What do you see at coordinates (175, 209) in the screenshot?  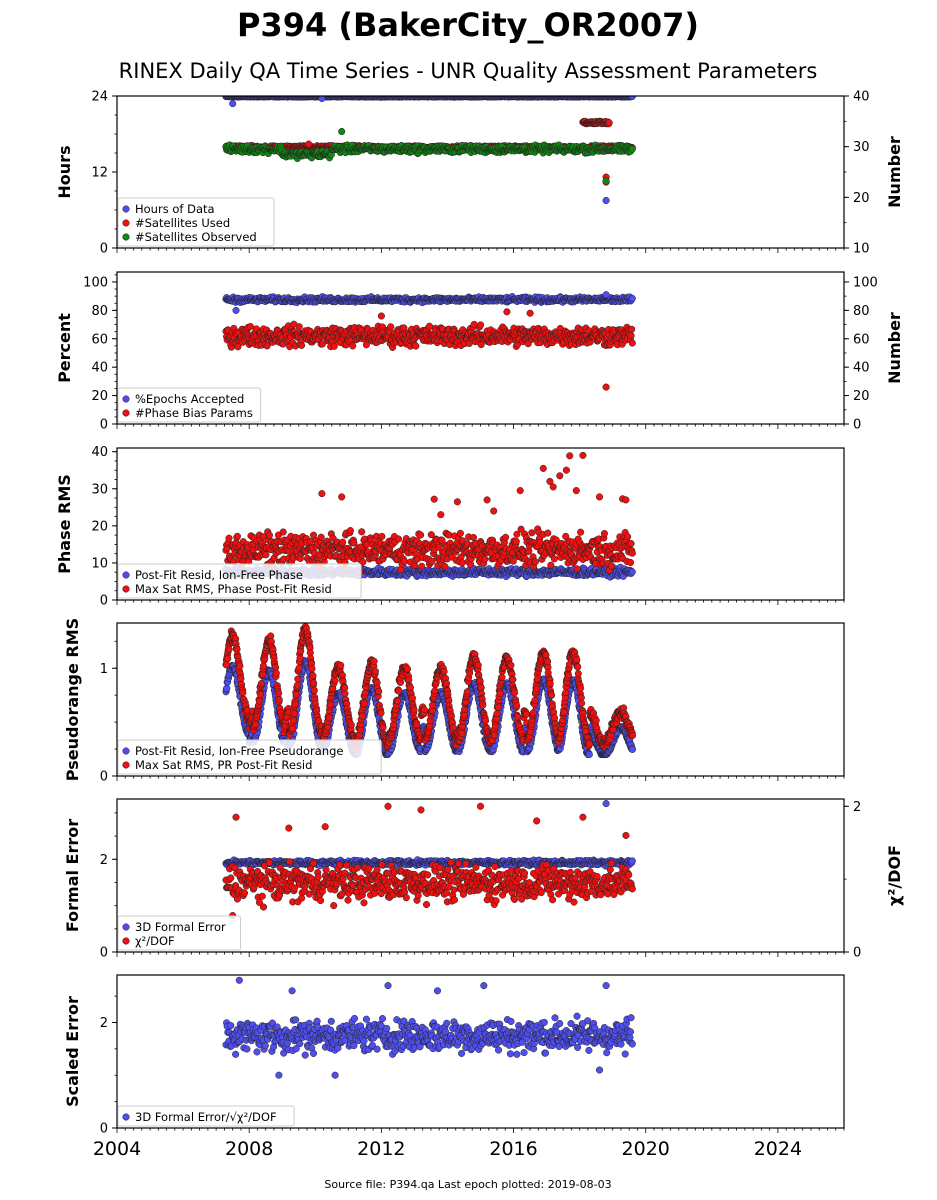 I see `legend-entry: Hours of Data` at bounding box center [175, 209].